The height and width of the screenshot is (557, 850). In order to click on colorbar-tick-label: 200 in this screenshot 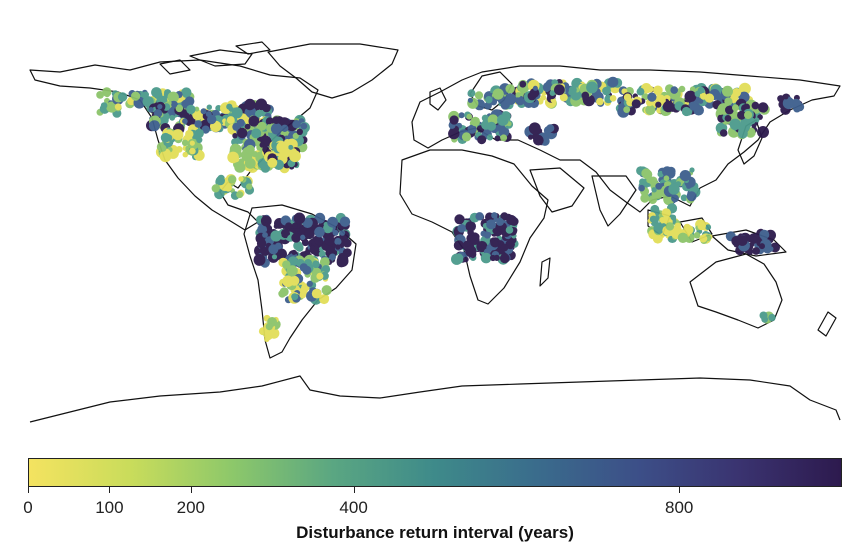, I will do `click(190, 507)`.